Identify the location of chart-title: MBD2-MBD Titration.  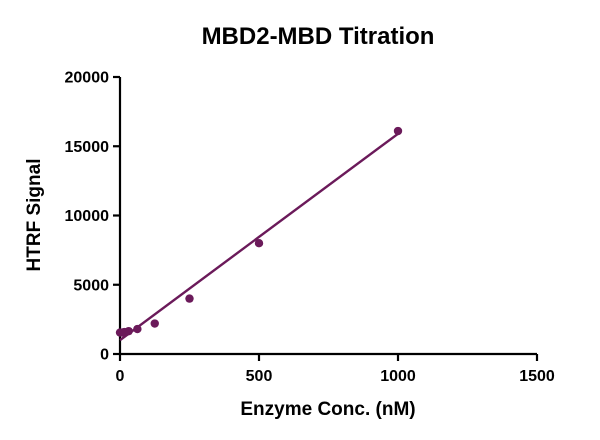
(318, 36).